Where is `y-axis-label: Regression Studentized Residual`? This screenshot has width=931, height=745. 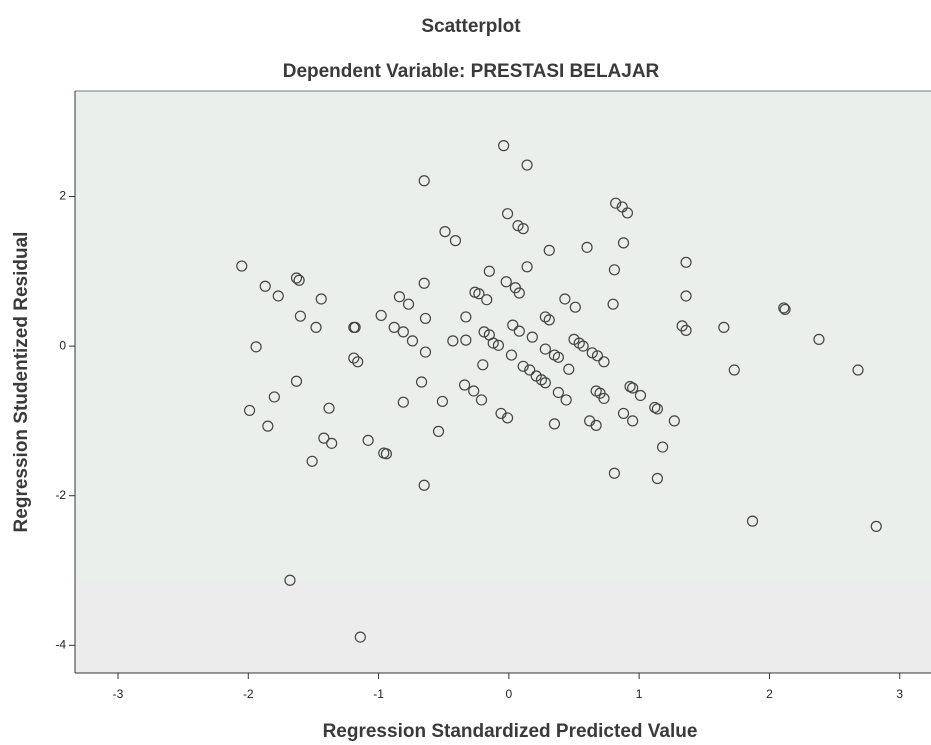
y-axis-label: Regression Studentized Residual is located at coordinates (21, 382).